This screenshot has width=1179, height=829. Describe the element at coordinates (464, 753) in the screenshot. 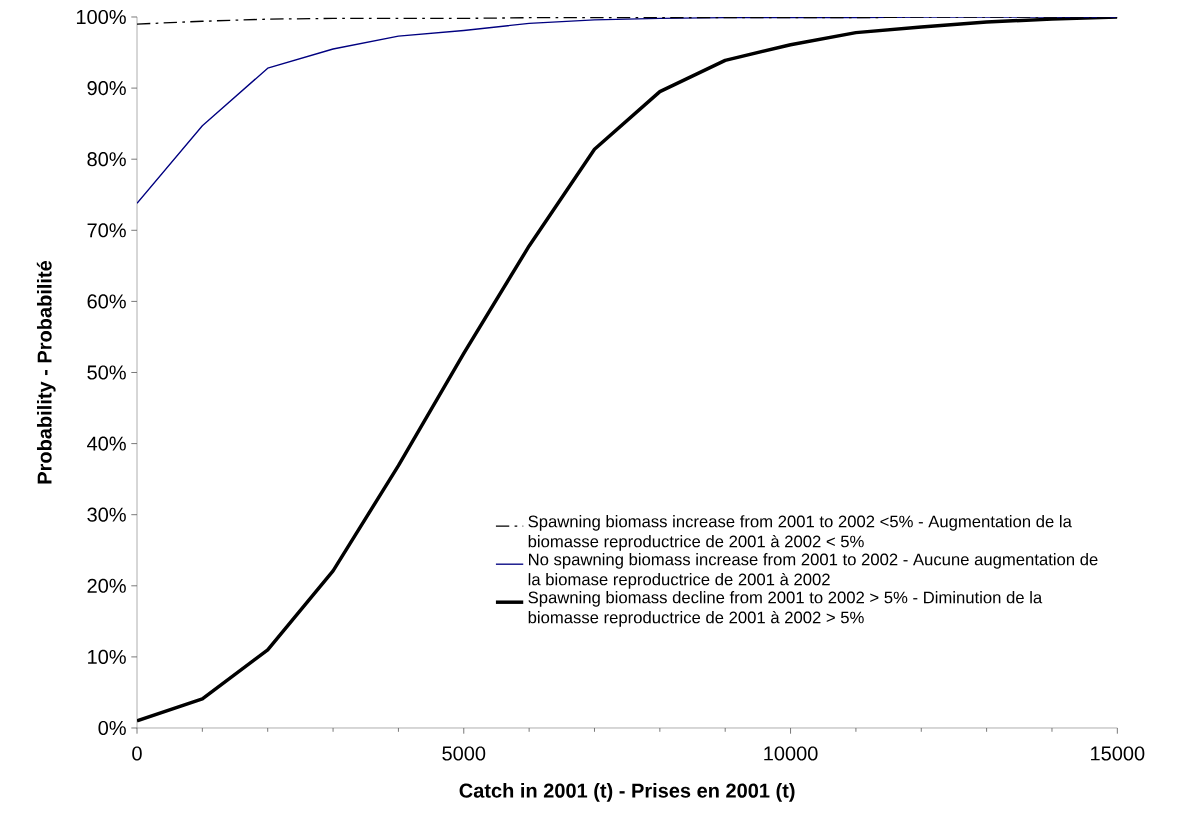

I see `x-tick-label: 5000` at that location.